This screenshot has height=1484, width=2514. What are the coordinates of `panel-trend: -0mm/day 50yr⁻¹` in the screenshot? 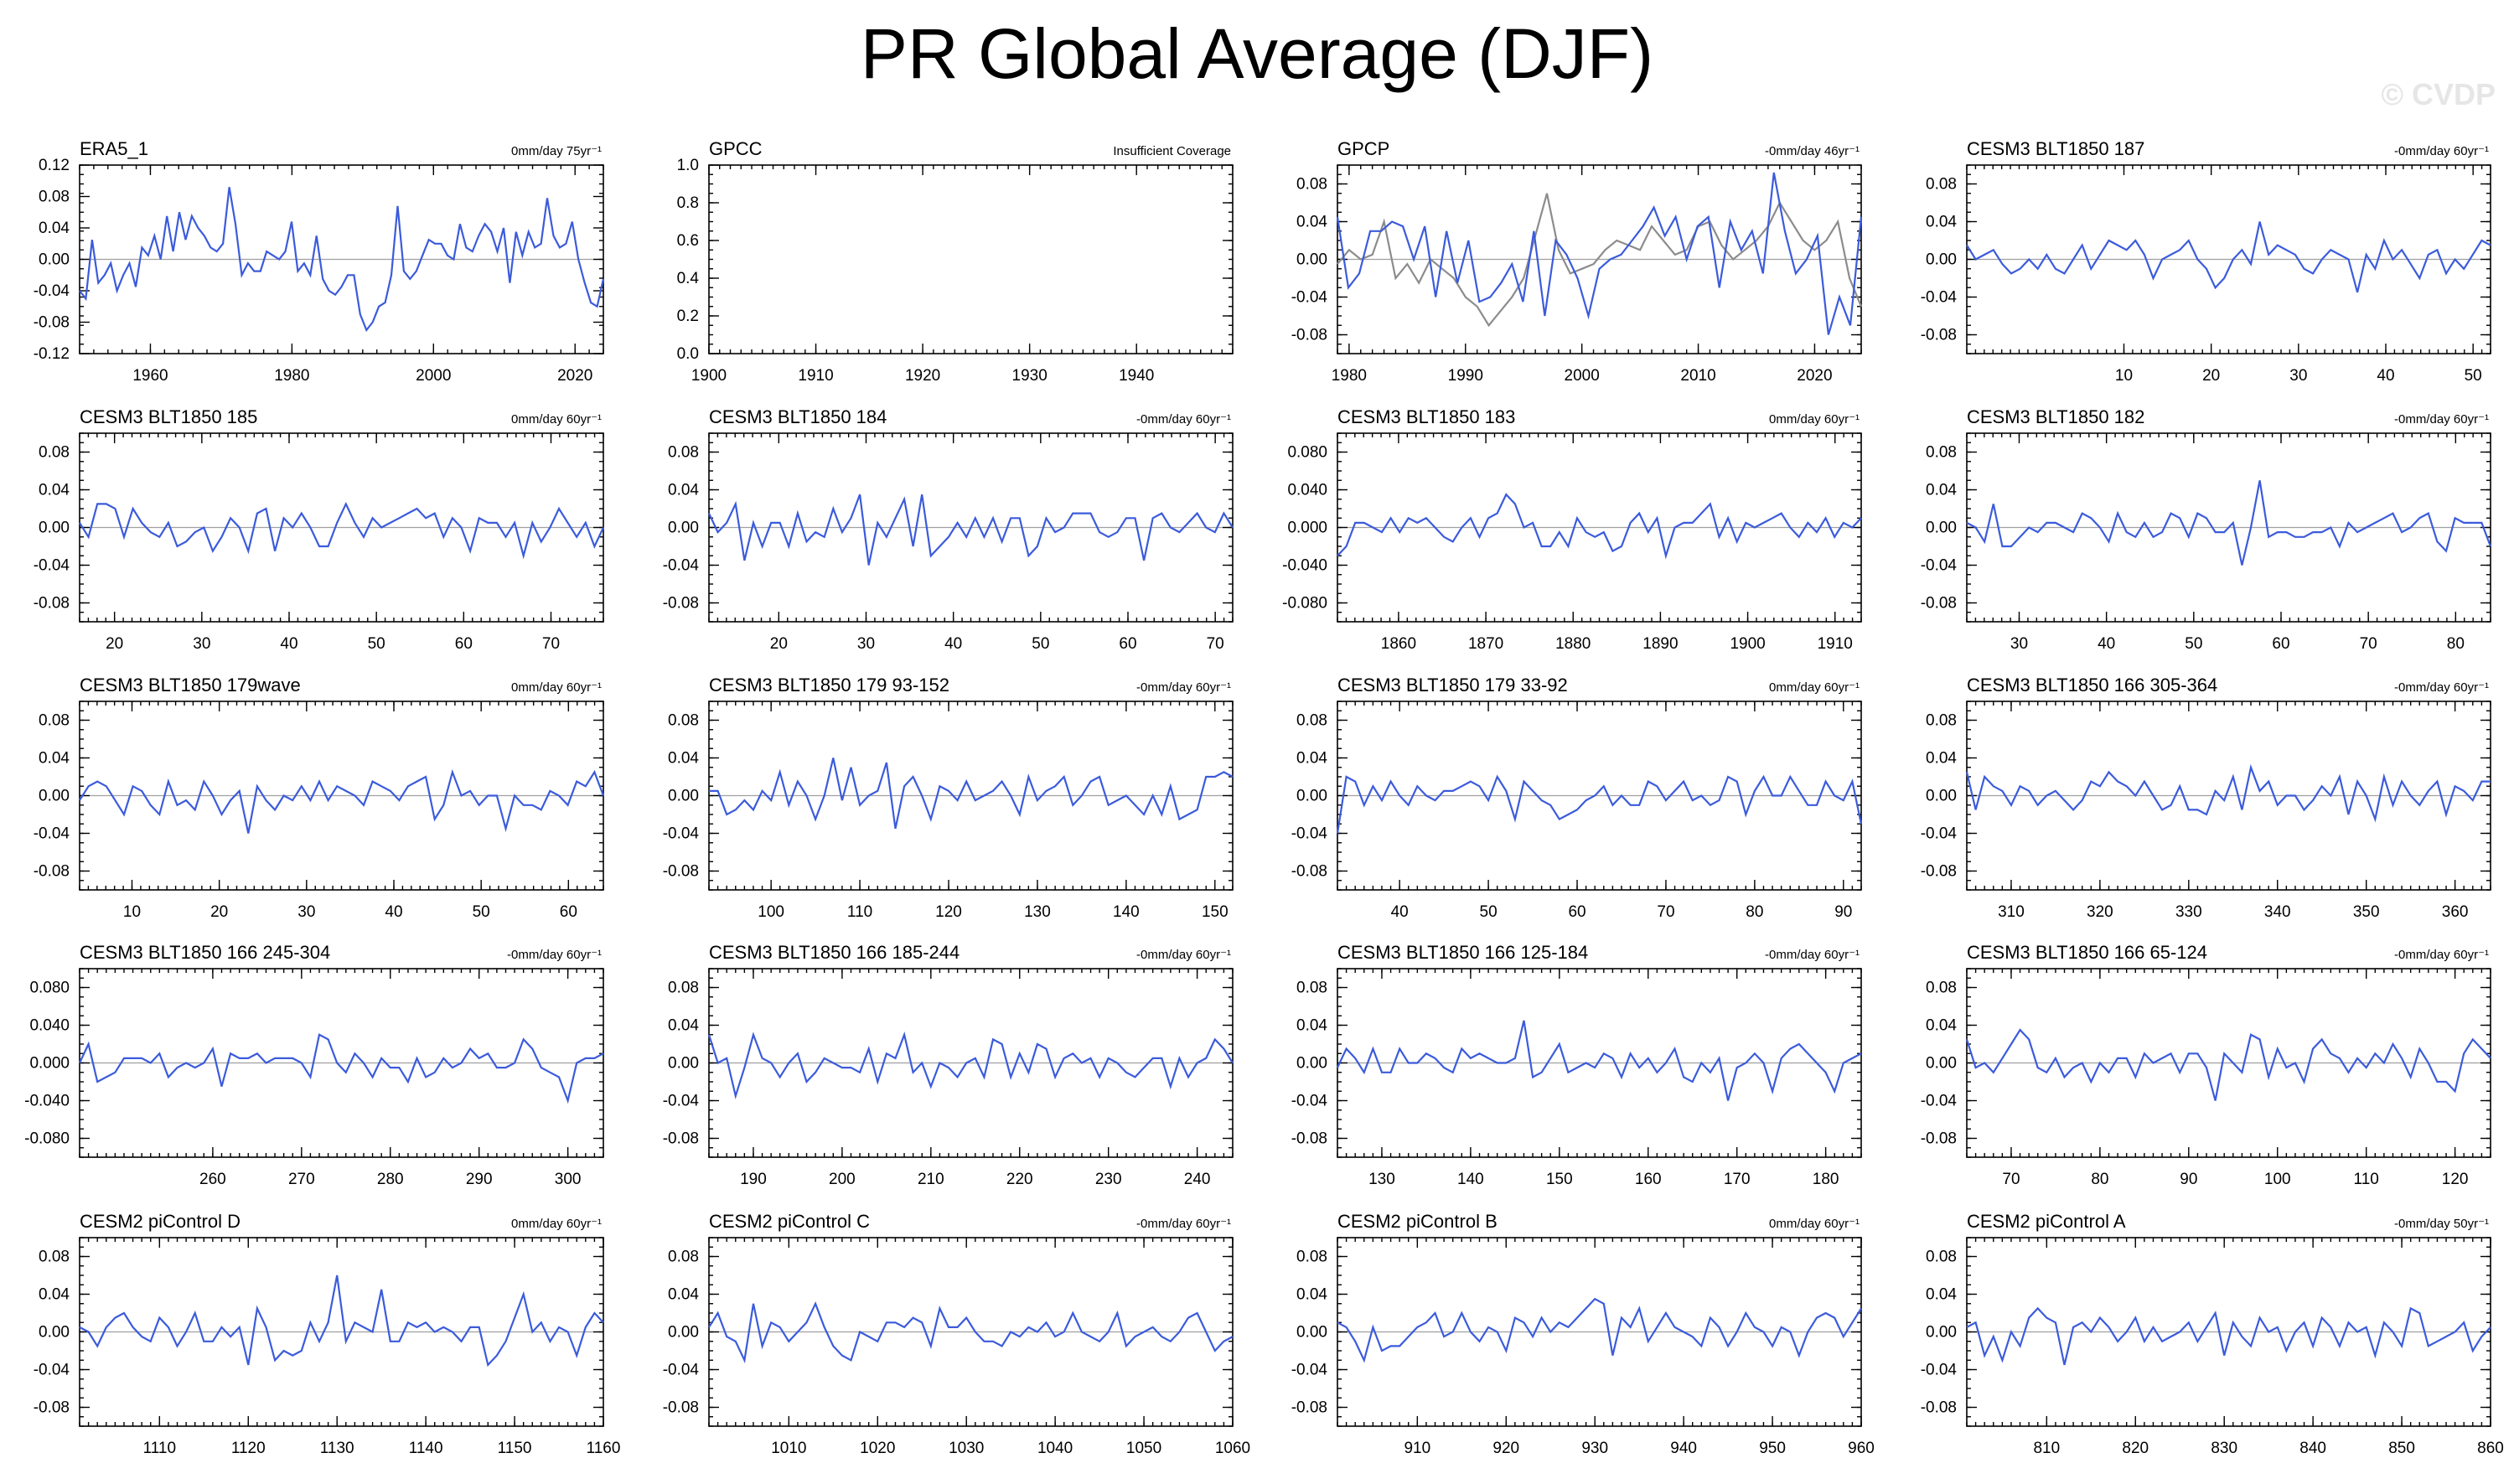 It's located at (2441, 1224).